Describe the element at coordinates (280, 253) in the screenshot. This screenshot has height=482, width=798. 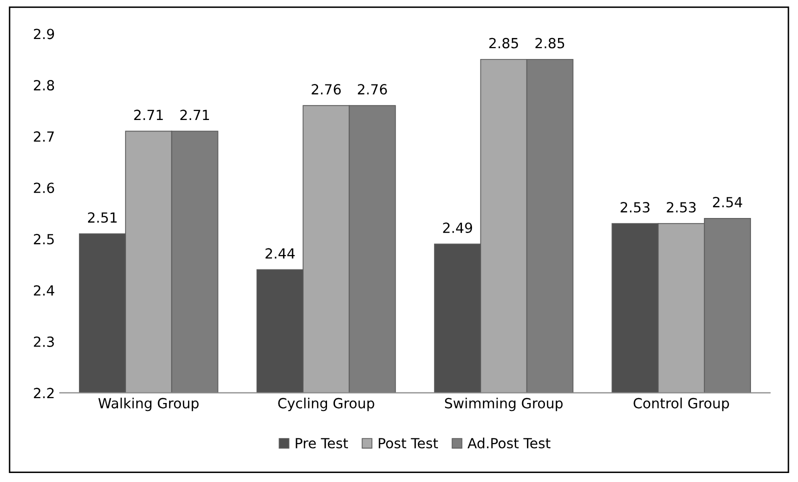
I see `data-label: 2.44` at that location.